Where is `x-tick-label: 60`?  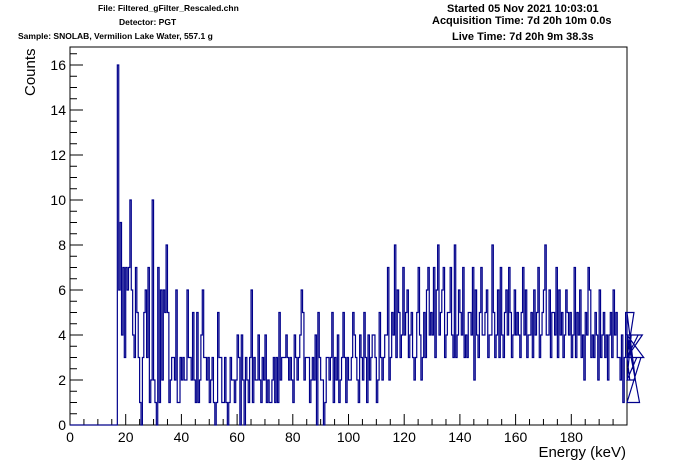
x-tick-label: 60 is located at coordinates (237, 437).